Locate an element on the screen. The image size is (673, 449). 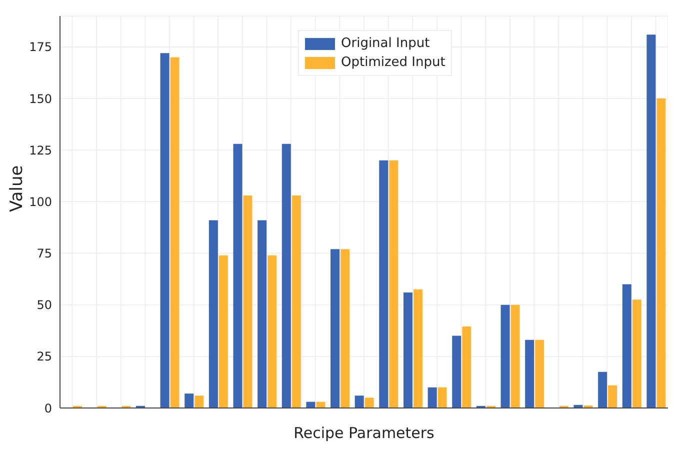
y-tick-label: 0 is located at coordinates (48, 408).